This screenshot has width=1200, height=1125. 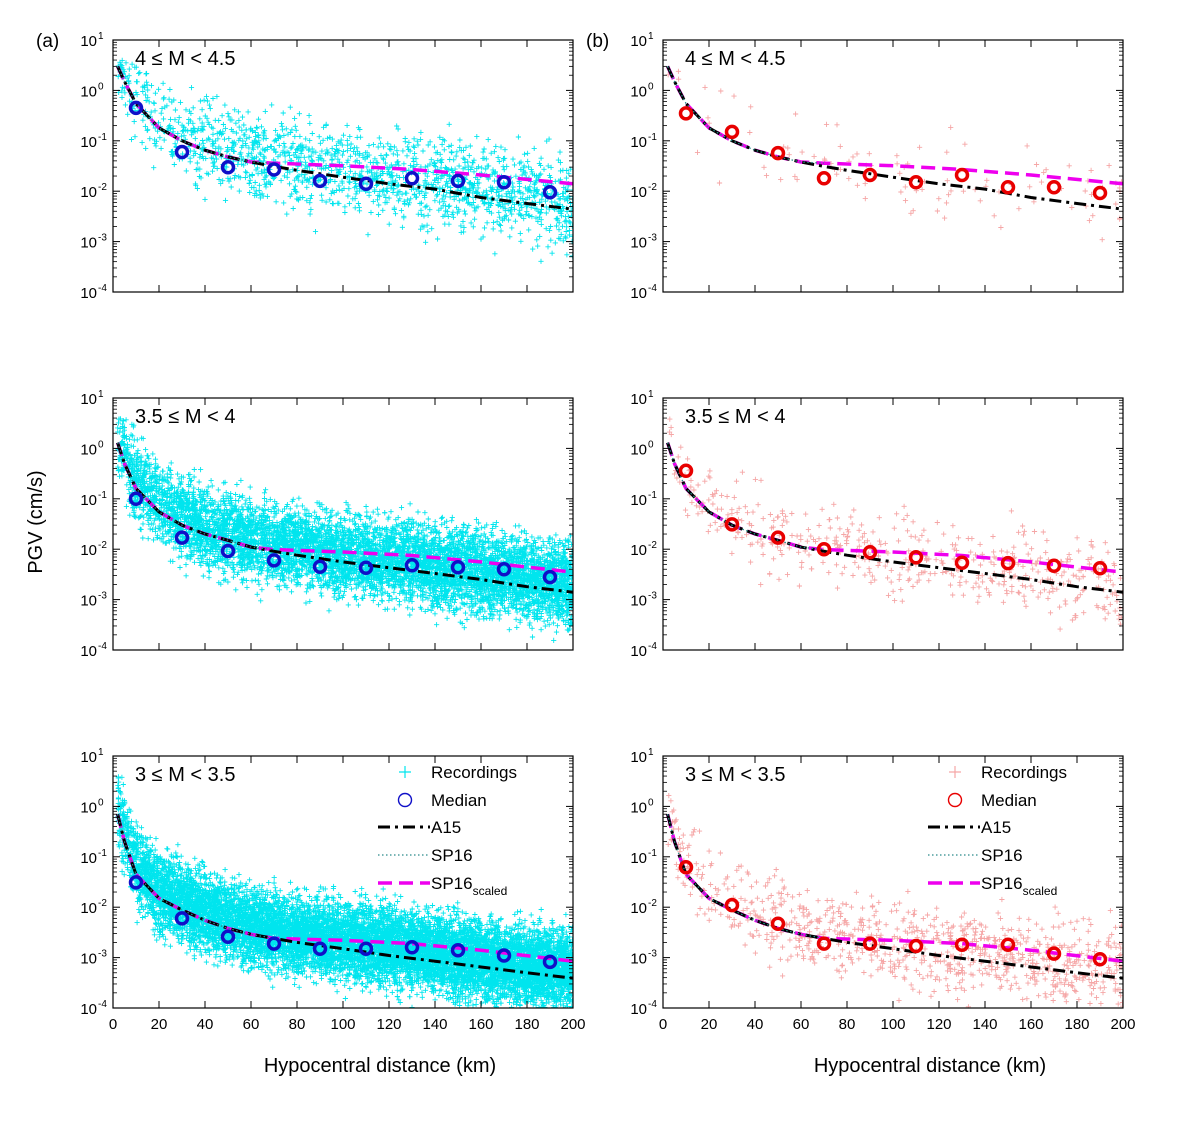 I want to click on a15-line, so click(x=894, y=518).